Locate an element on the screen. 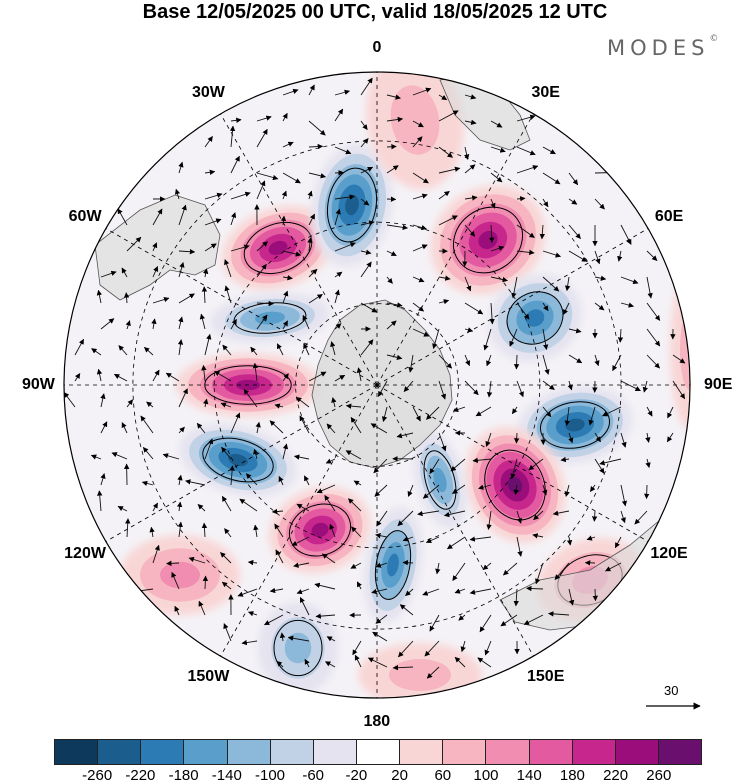  colorbar-tick-label: 220 is located at coordinates (615, 775).